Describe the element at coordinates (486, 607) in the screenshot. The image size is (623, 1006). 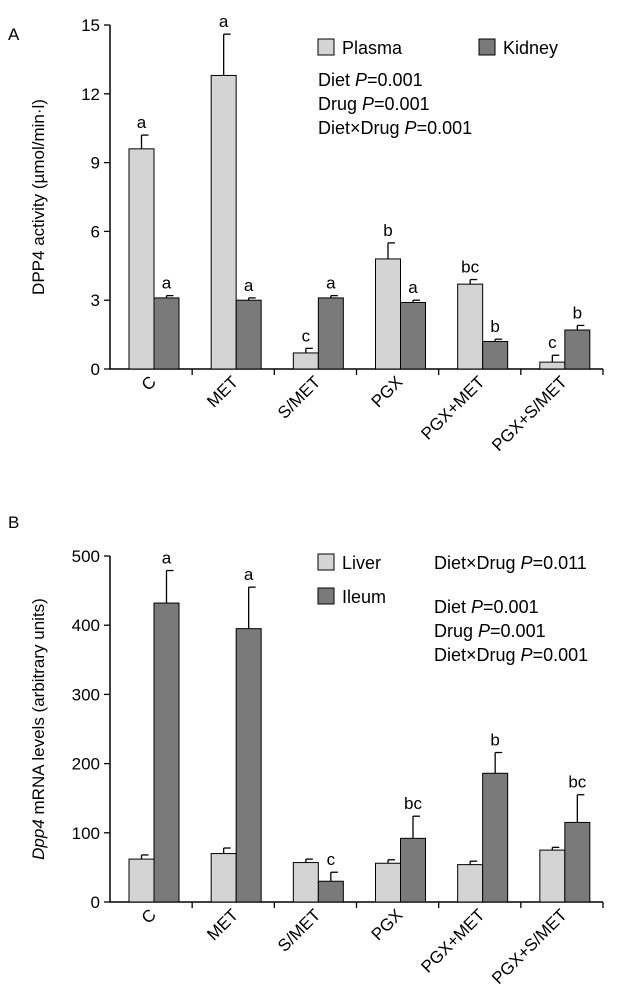
I see `panel-b-ileum-stats-annotation: Diet P=0.001` at that location.